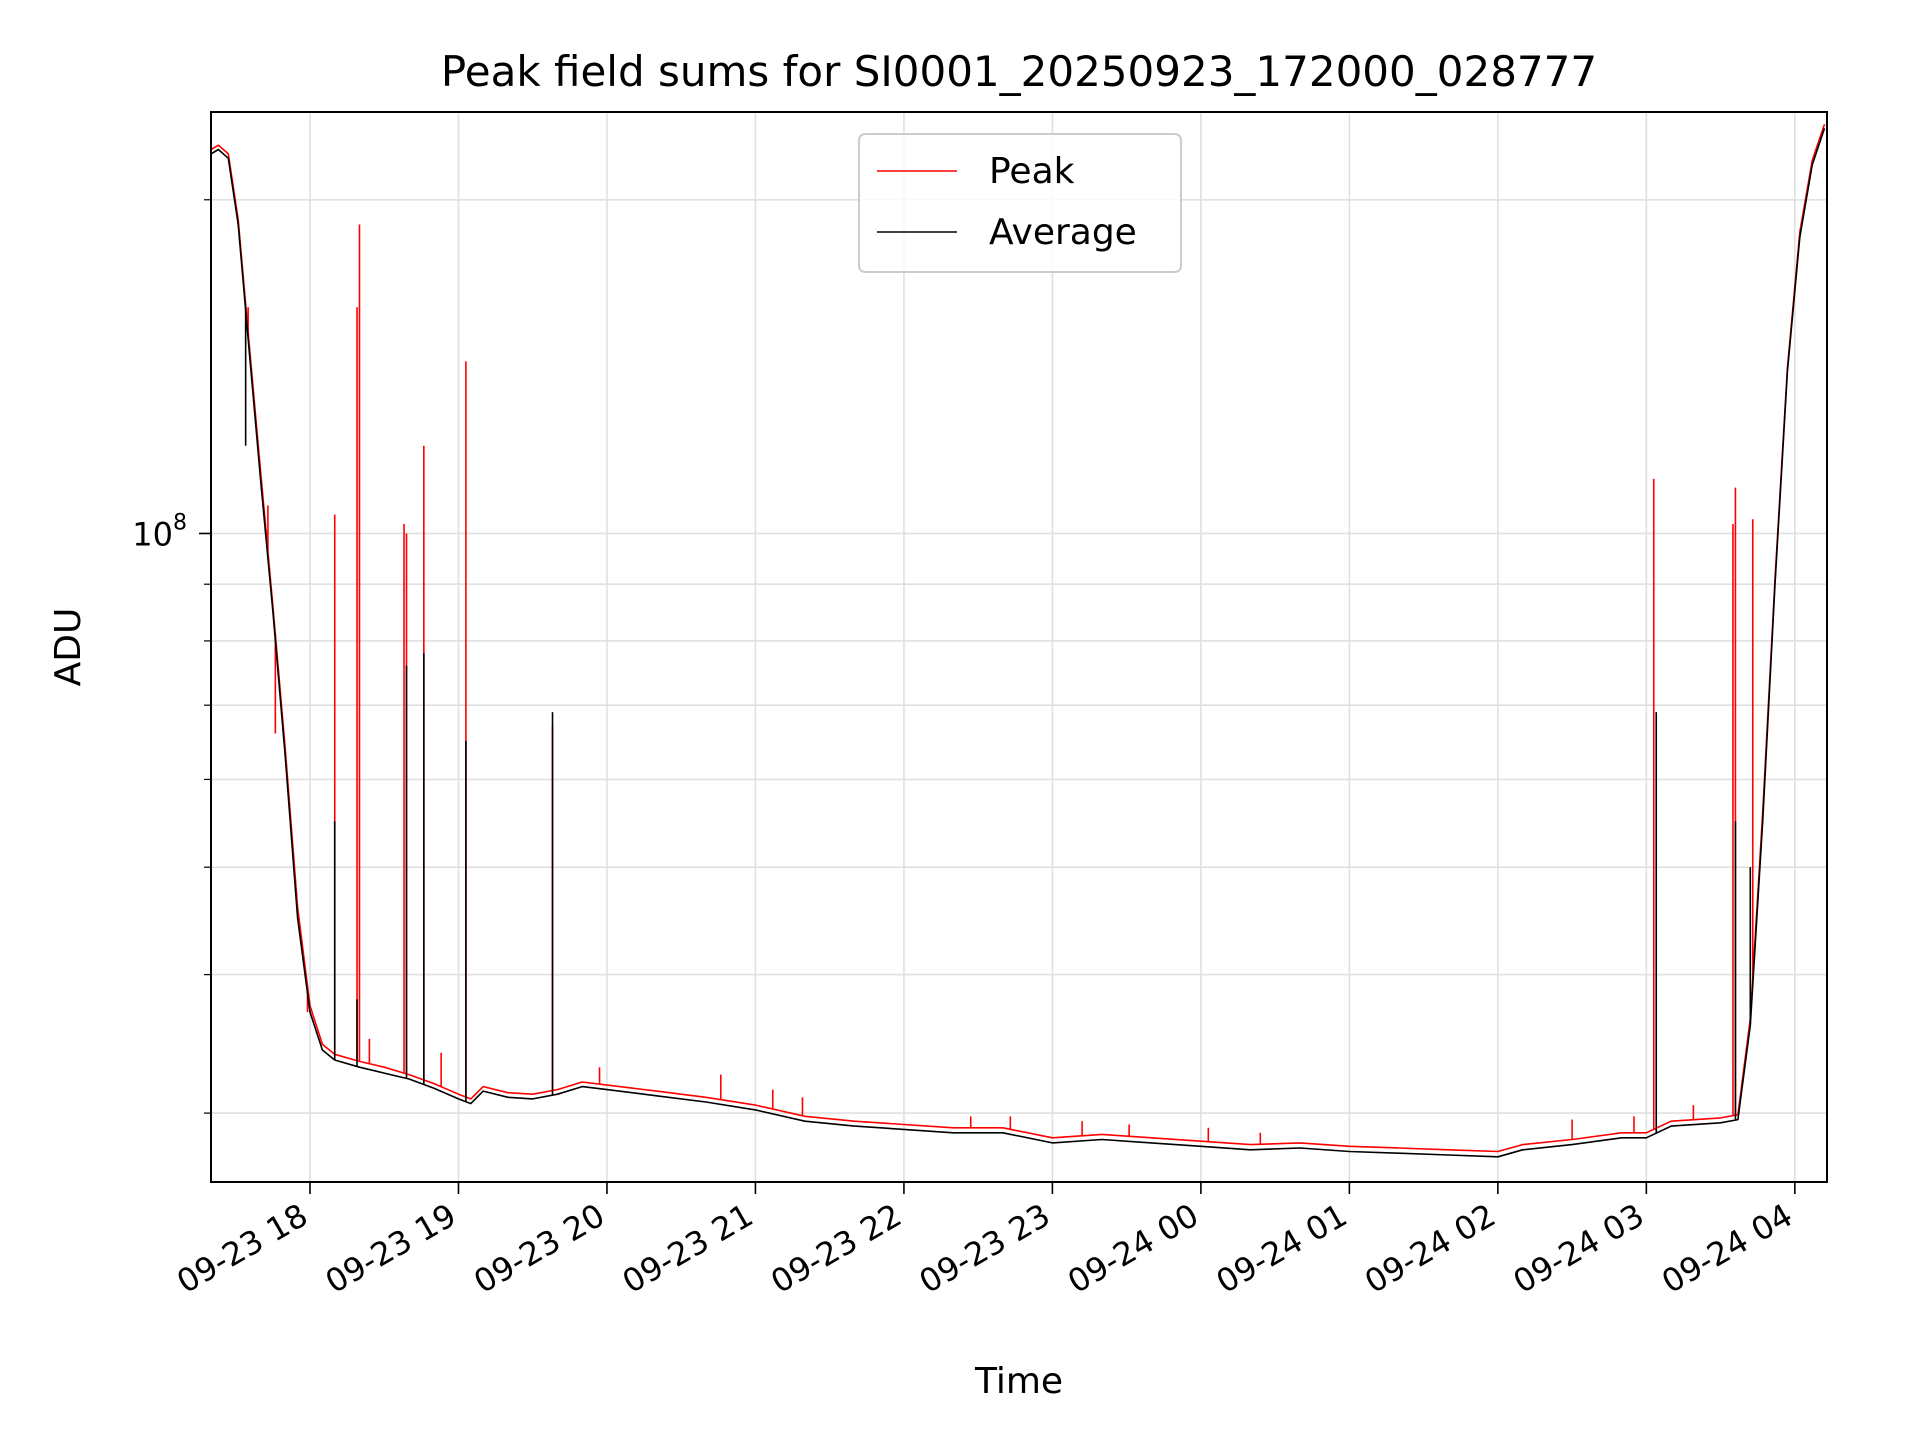 Image resolution: width=1920 pixels, height=1440 pixels. Describe the element at coordinates (1018, 1381) in the screenshot. I see `x-axis-label: Time` at that location.